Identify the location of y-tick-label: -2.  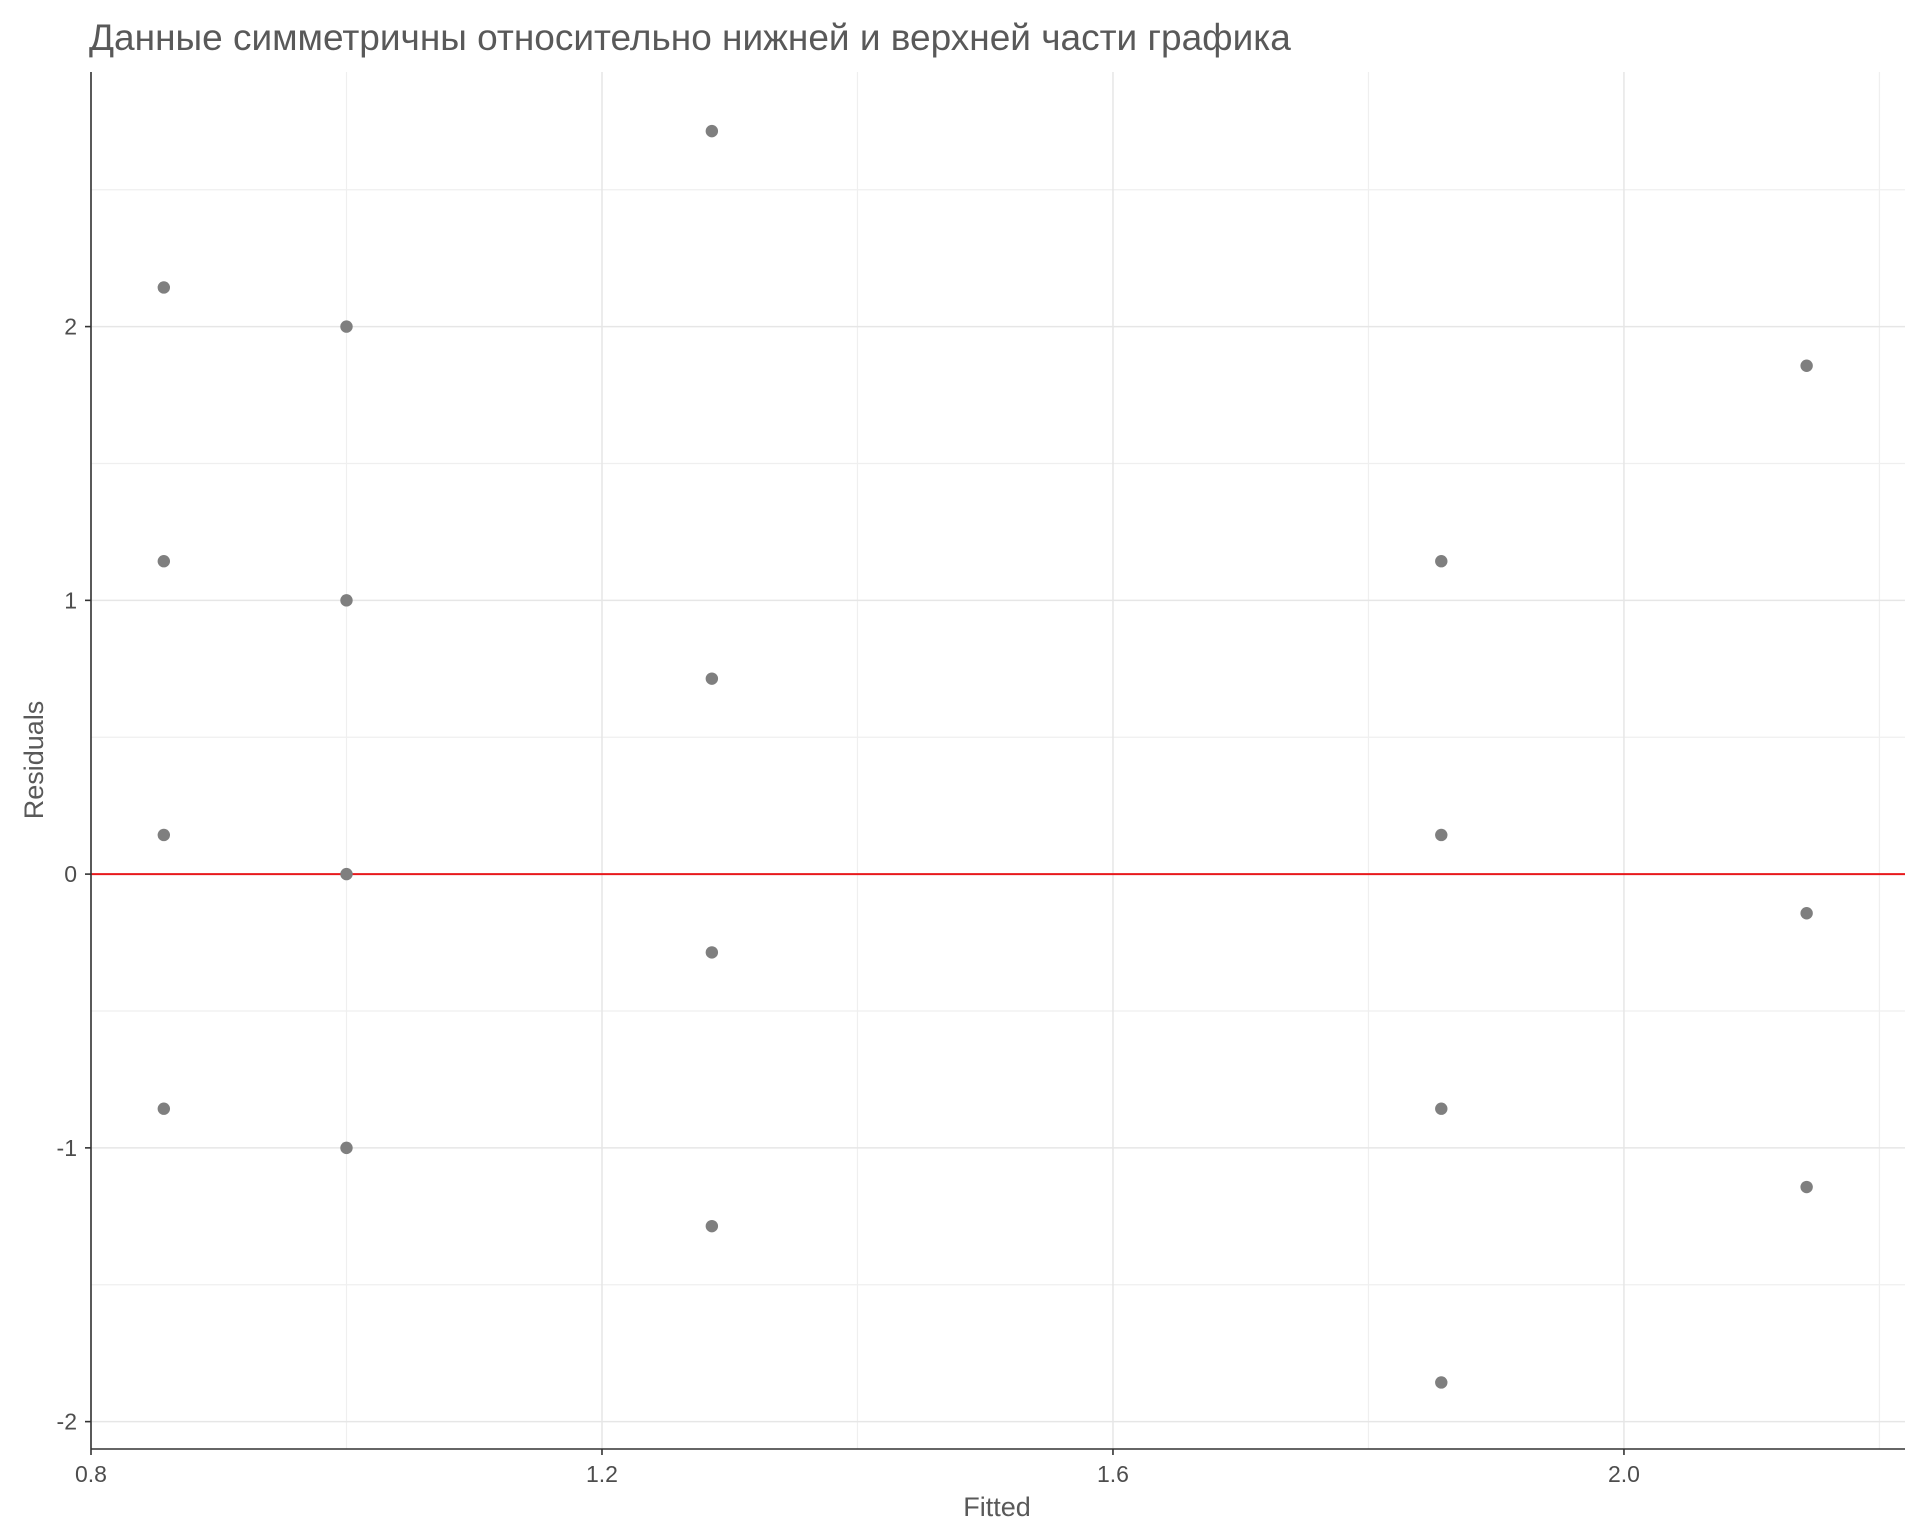
(67, 1422).